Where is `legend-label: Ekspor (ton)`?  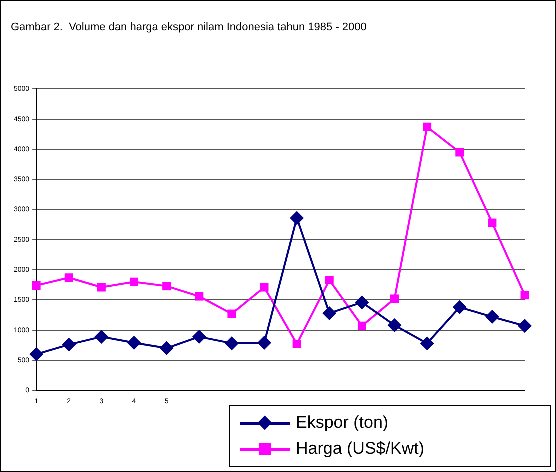 legend-label: Ekspor (ton) is located at coordinates (342, 423).